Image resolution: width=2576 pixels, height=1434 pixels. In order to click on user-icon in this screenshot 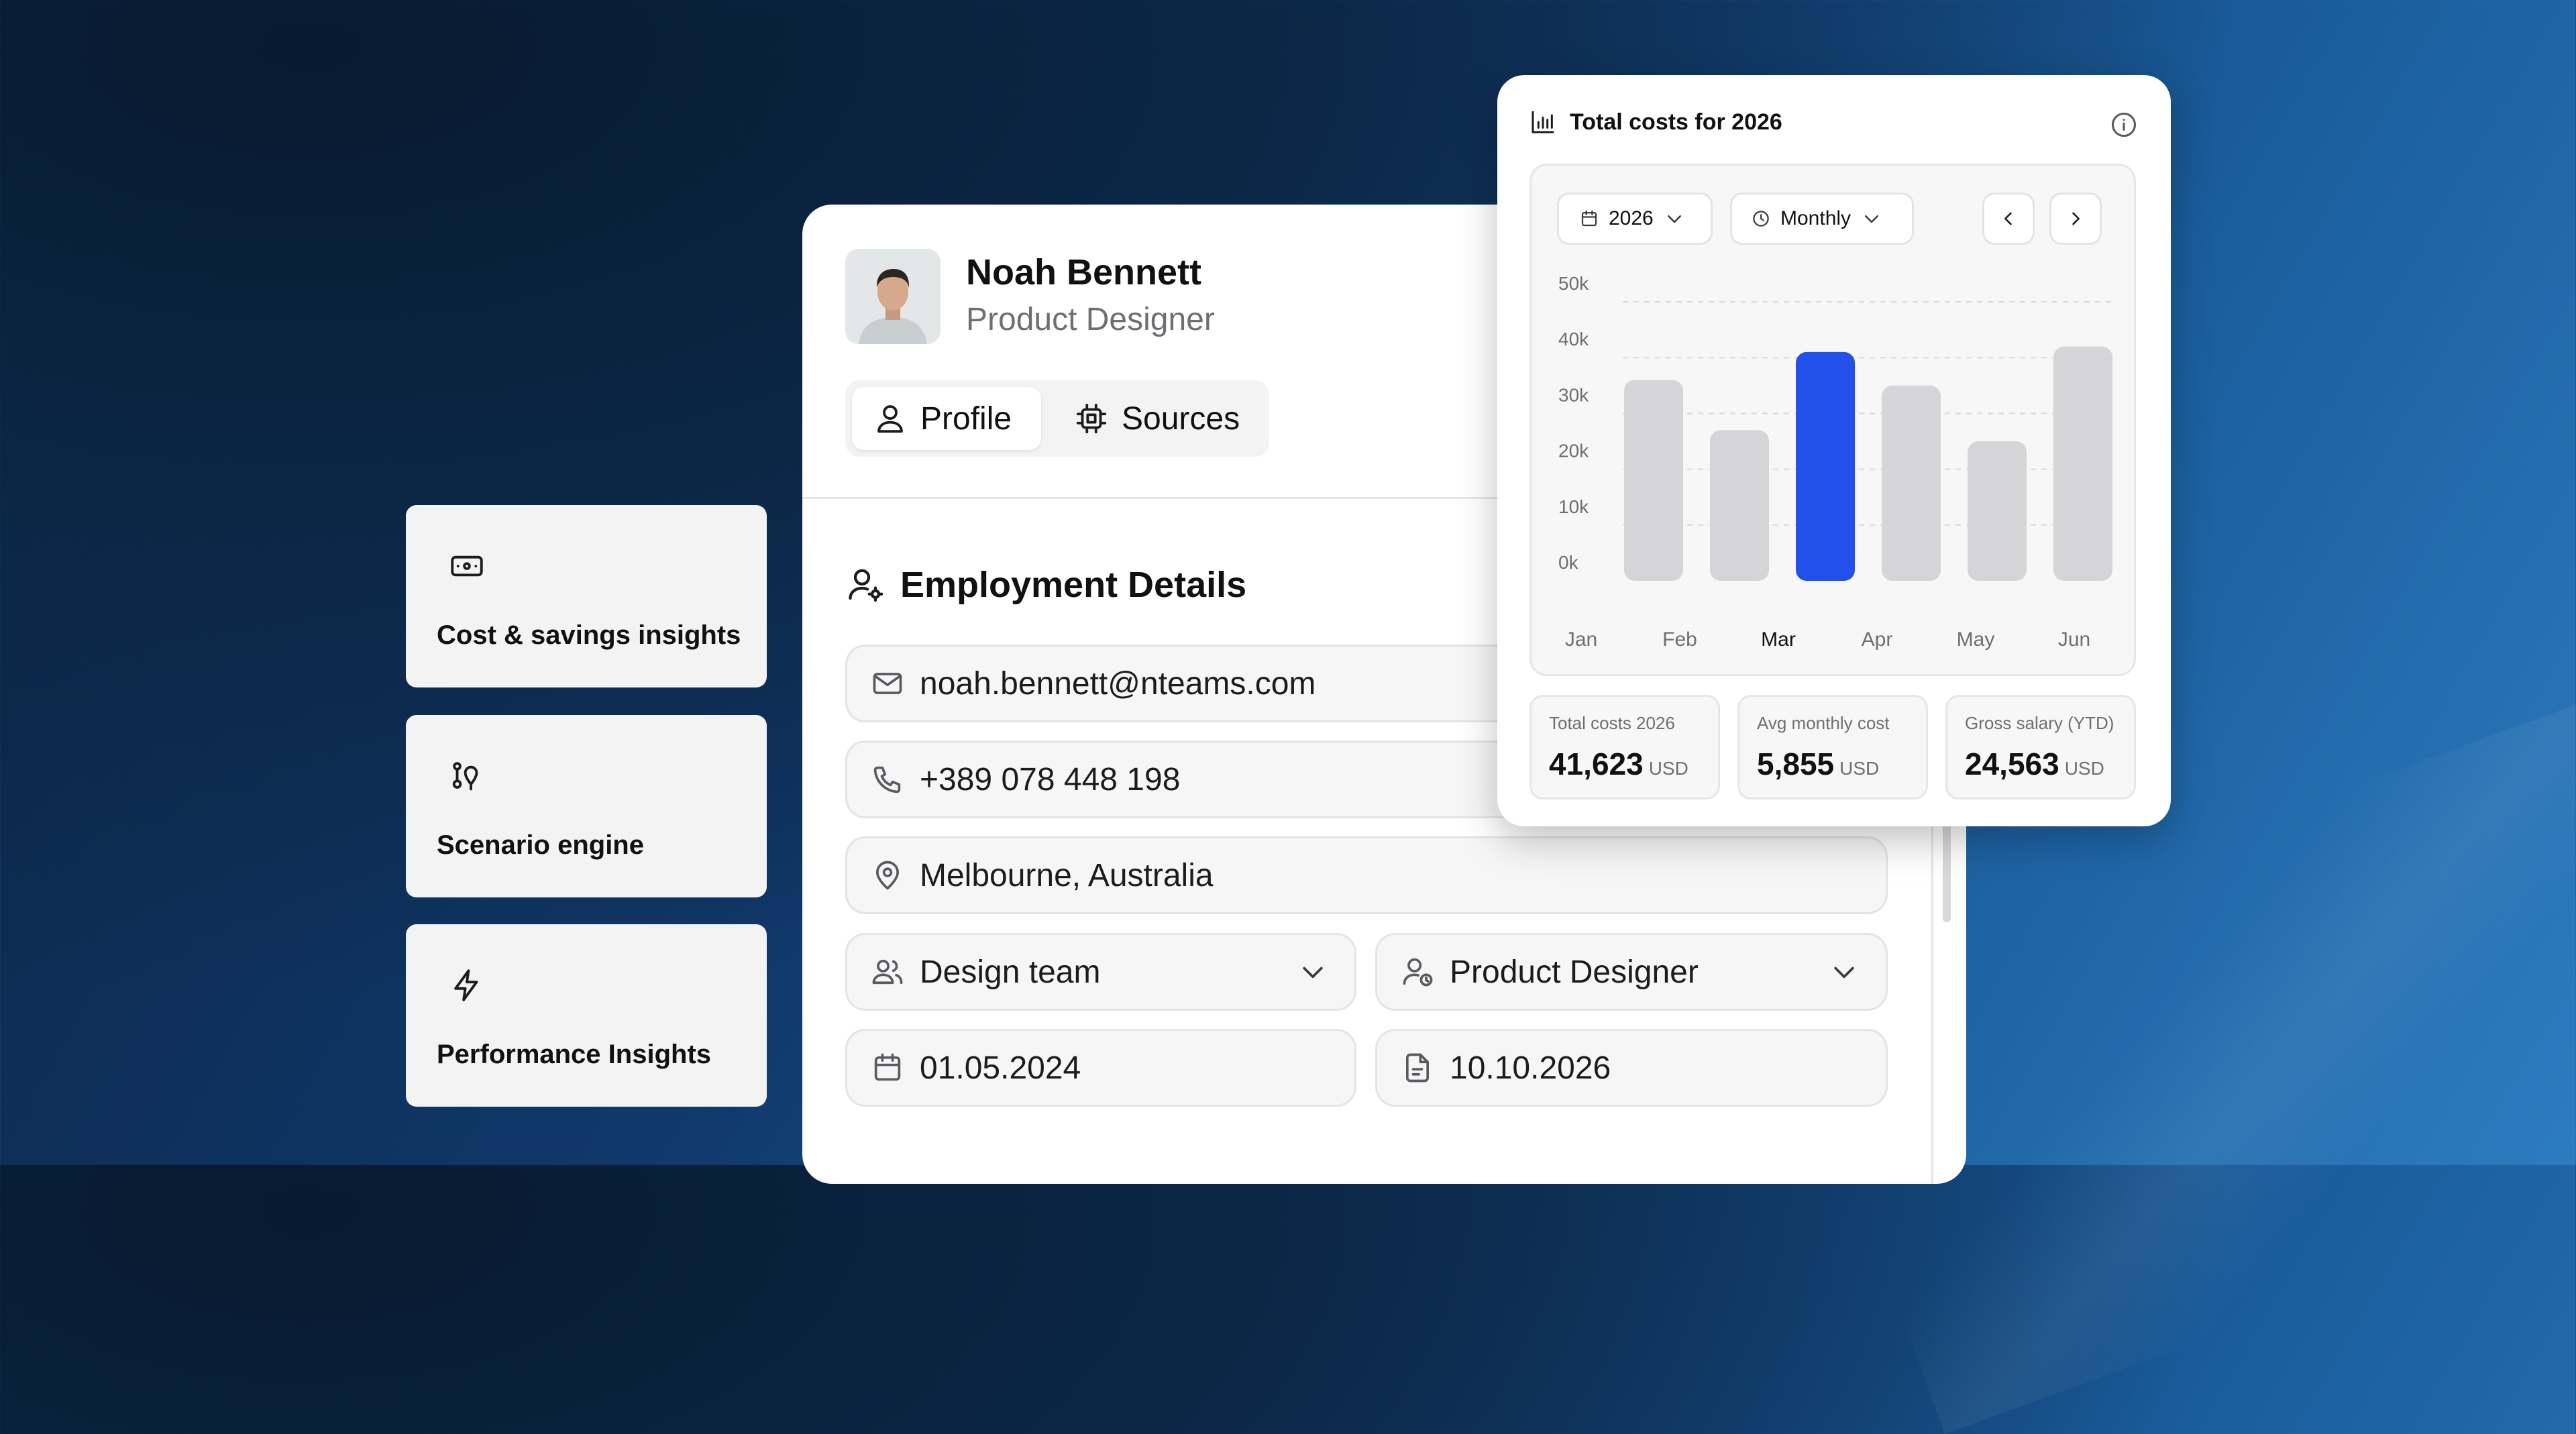, I will do `click(890, 419)`.